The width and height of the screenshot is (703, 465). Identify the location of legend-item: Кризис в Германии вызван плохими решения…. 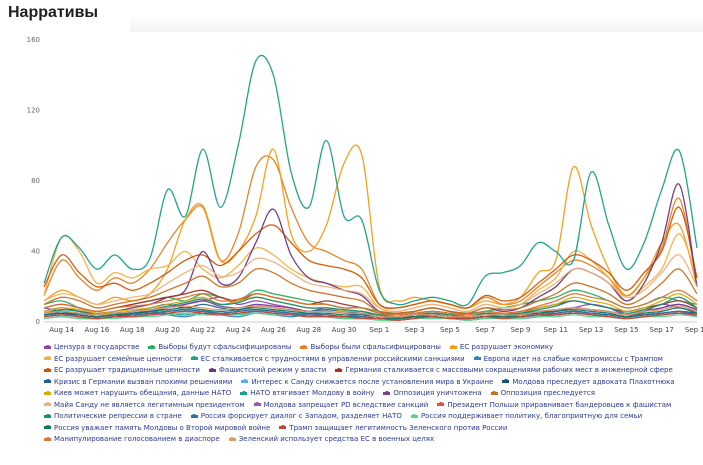
(138, 383).